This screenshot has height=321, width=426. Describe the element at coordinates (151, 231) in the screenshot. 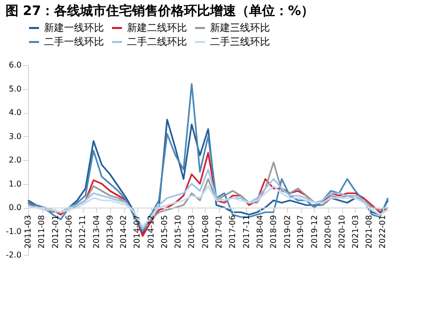

I see `x-tick-label: 2014-12` at that location.